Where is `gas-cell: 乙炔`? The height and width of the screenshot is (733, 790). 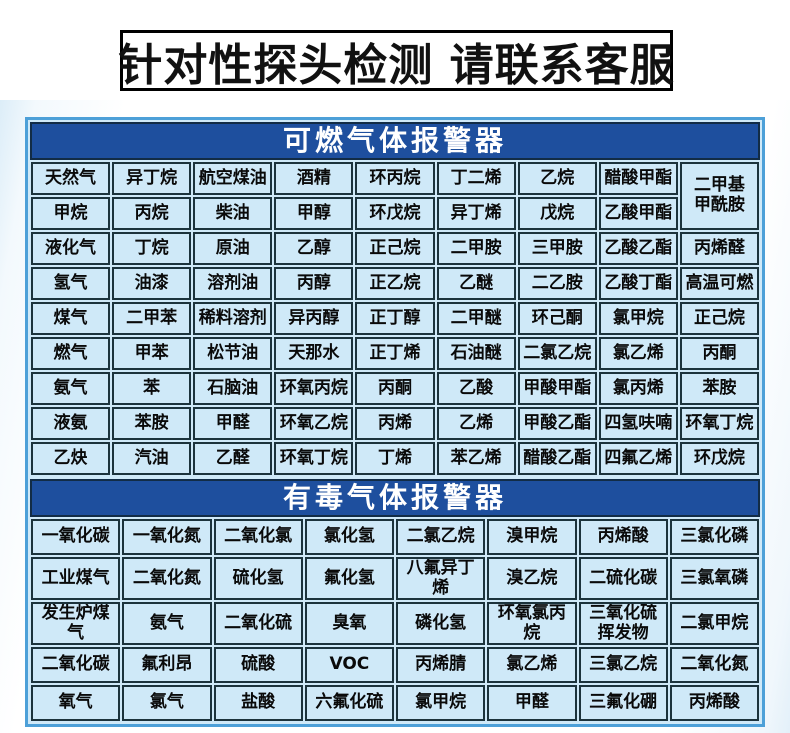 gas-cell: 乙炔 is located at coordinates (71, 458).